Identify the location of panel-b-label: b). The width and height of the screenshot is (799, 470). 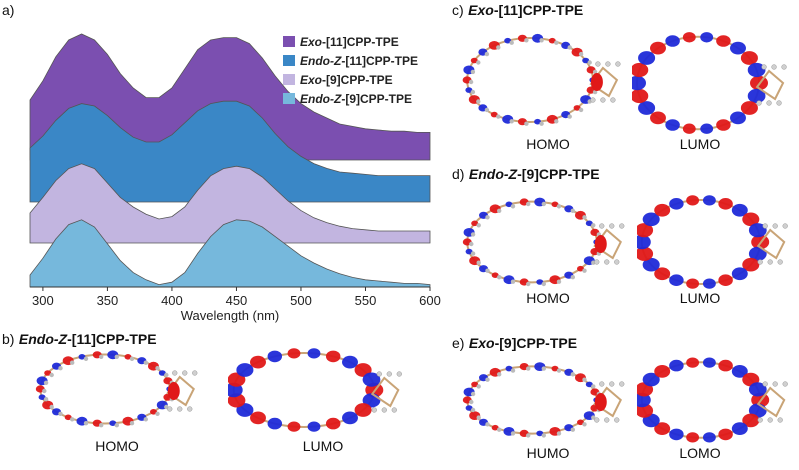
(8, 339).